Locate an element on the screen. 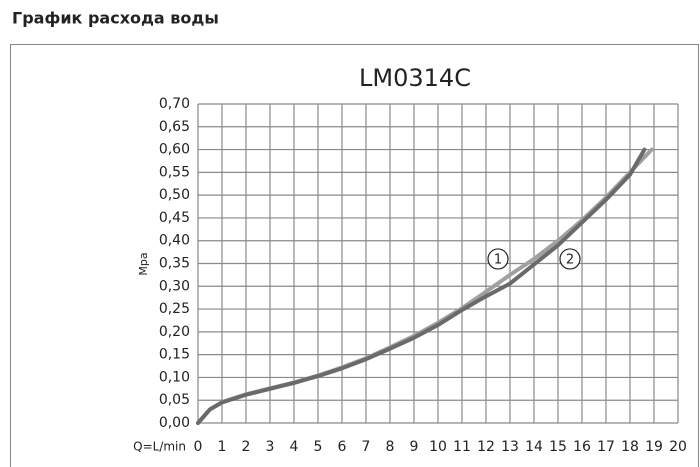  x-tick-label: 8 is located at coordinates (390, 447).